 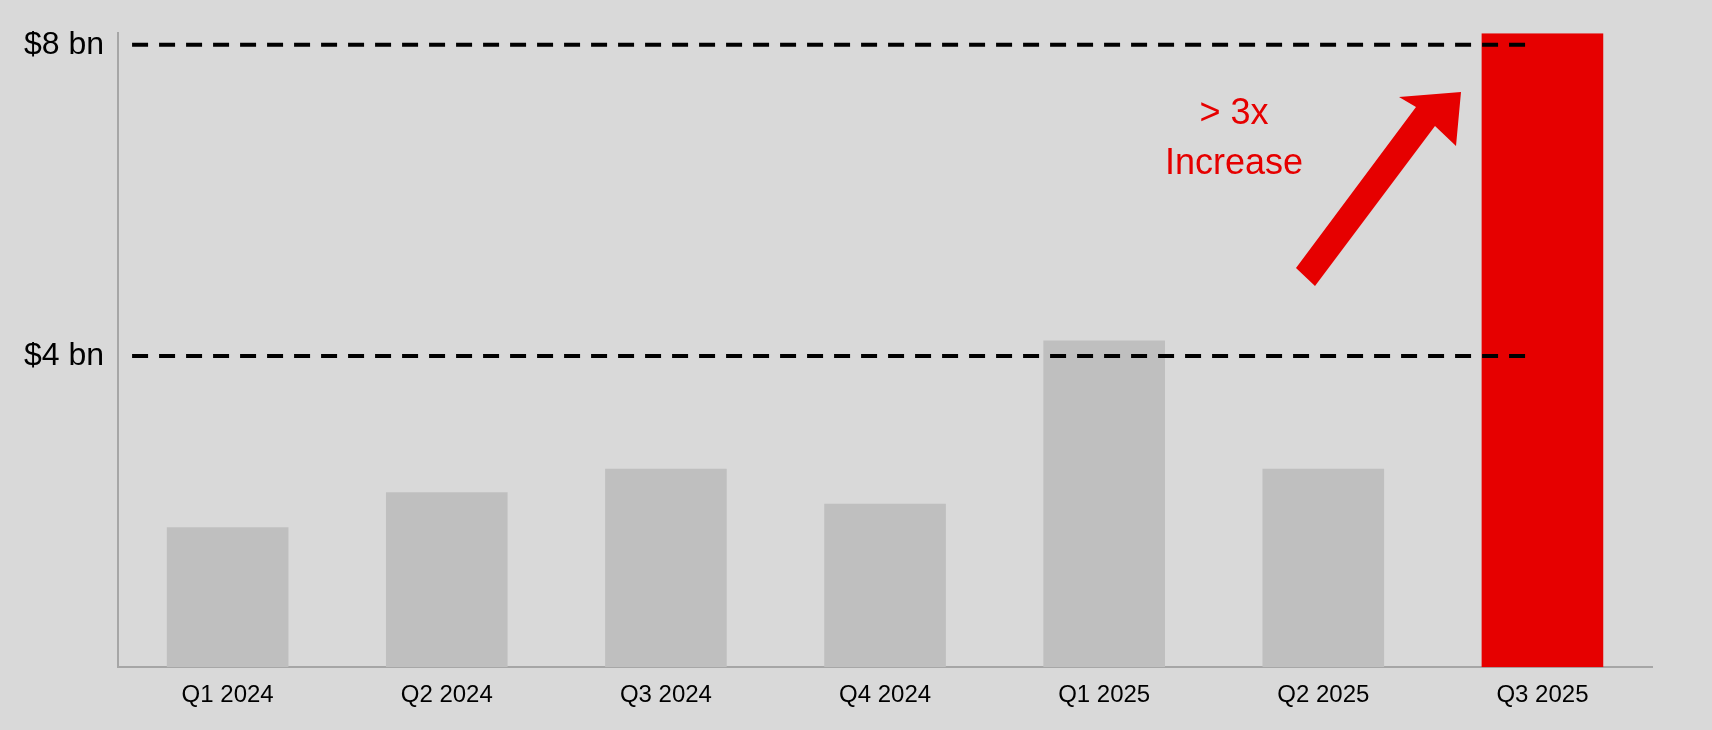 I want to click on y-tick-label: $4 bn, so click(x=64, y=353).